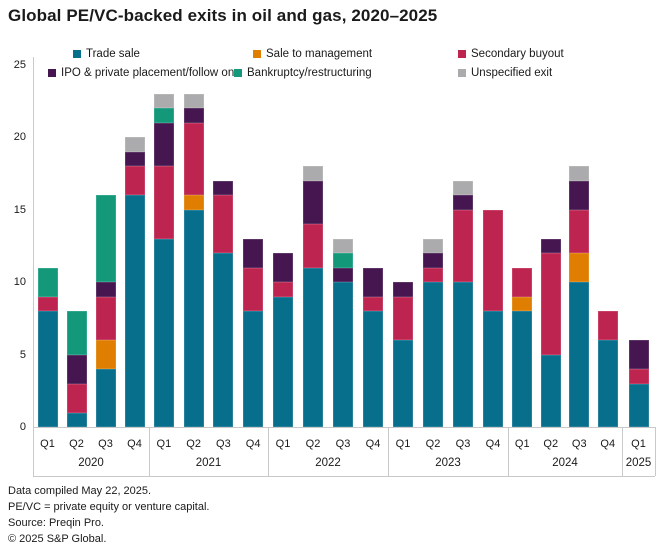 The image size is (660, 556). What do you see at coordinates (80, 491) in the screenshot?
I see `footnote-line: Data compiled May 22, 2025.` at bounding box center [80, 491].